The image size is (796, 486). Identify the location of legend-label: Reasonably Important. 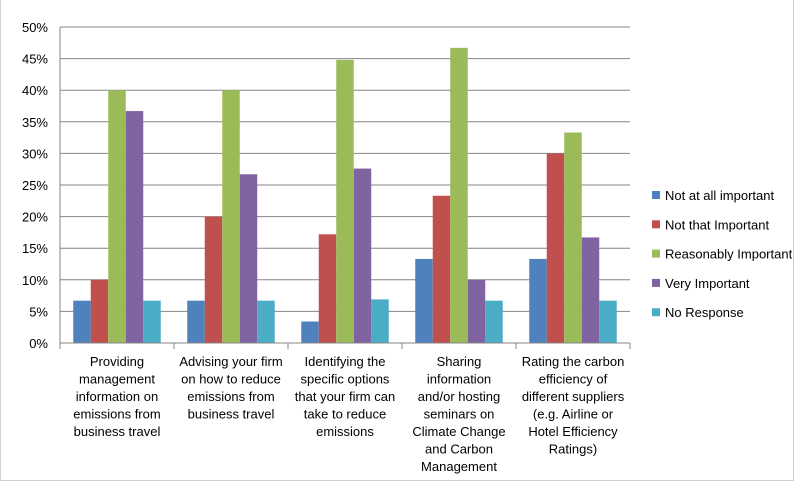
(729, 254).